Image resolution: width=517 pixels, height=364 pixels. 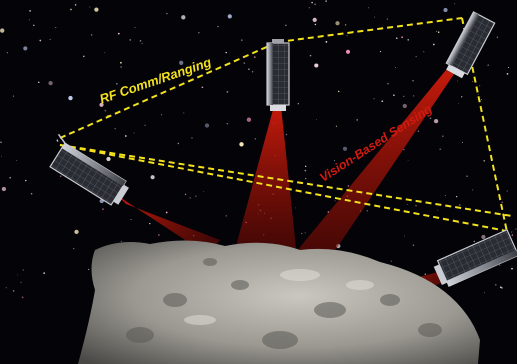 What do you see at coordinates (89, 169) in the screenshot?
I see `cubesat-left` at bounding box center [89, 169].